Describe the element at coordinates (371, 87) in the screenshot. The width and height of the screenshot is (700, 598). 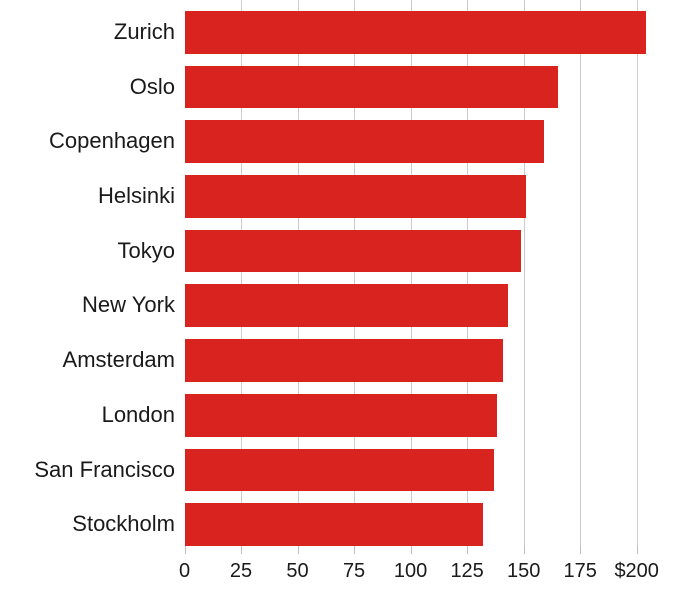
I see `bar-oslo` at that location.